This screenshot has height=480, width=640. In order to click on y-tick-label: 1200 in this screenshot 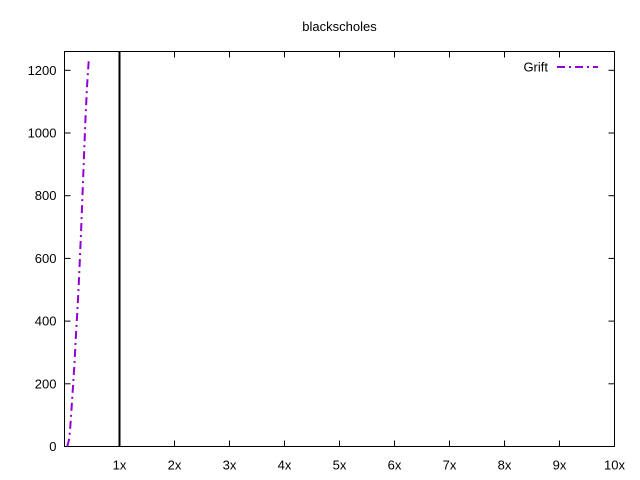, I will do `click(42, 70)`.